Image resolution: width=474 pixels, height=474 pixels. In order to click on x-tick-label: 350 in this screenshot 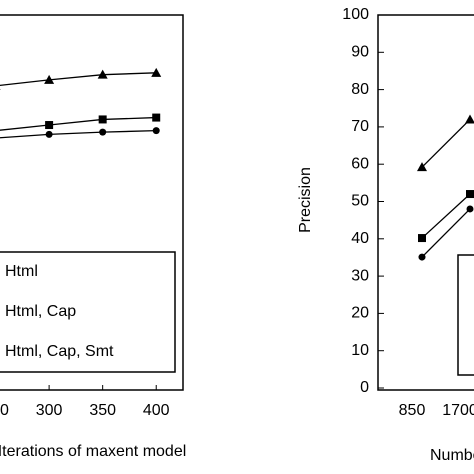, I will do `click(102, 410)`.